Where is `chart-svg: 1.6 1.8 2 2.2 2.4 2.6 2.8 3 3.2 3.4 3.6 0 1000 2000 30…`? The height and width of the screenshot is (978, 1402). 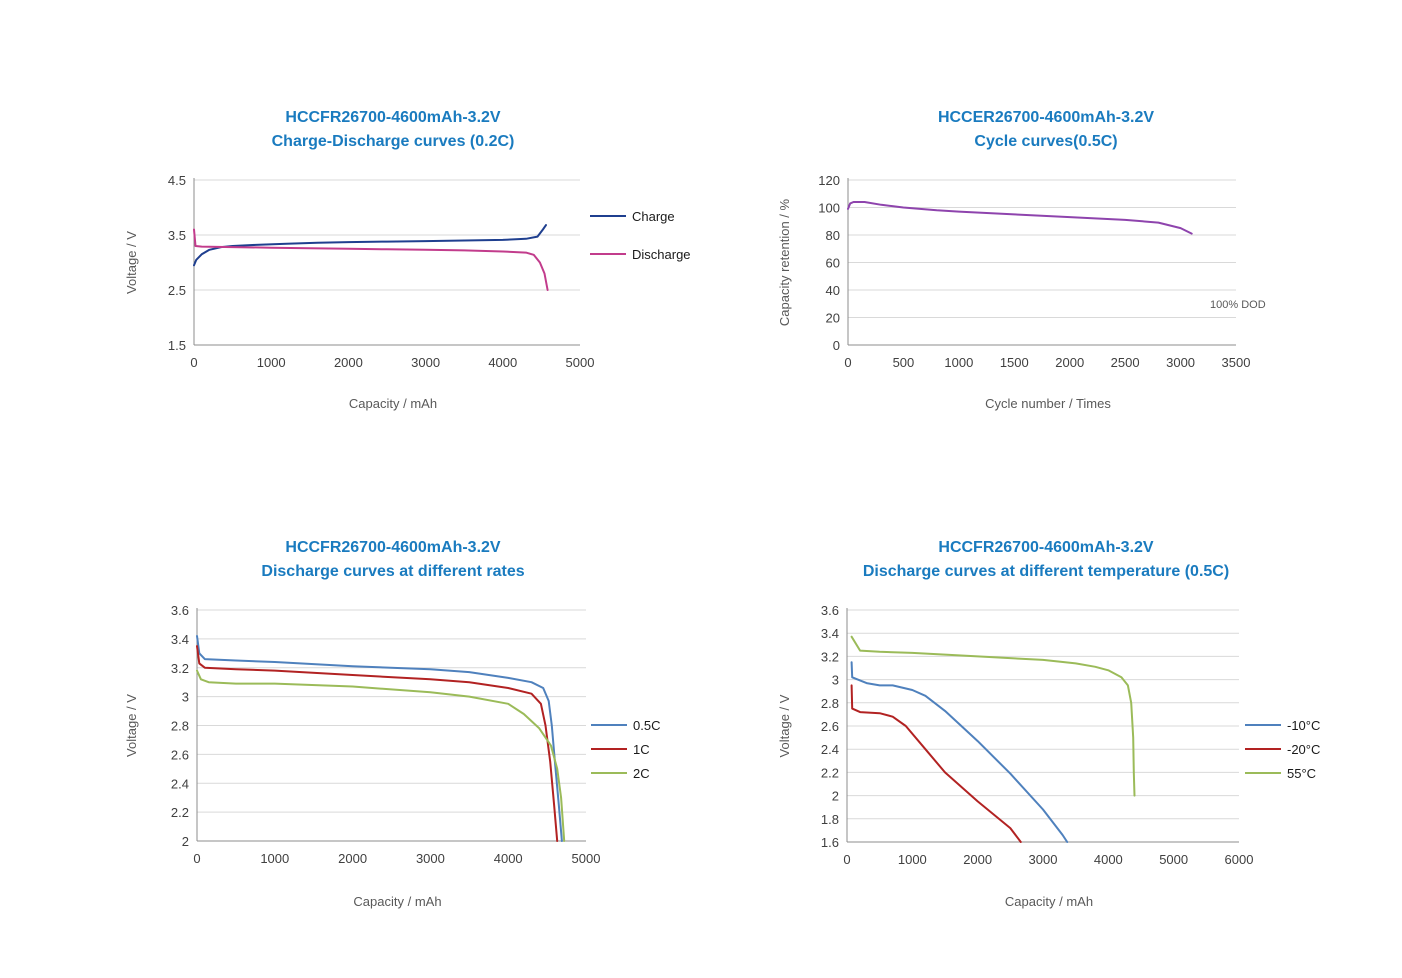
chart-svg: 1.6 1.8 2 2.2 2.4 2.6 2.8 3 3.2 3.4 3.6 0 1000 2000 30… is located at coordinates (1048, 756).